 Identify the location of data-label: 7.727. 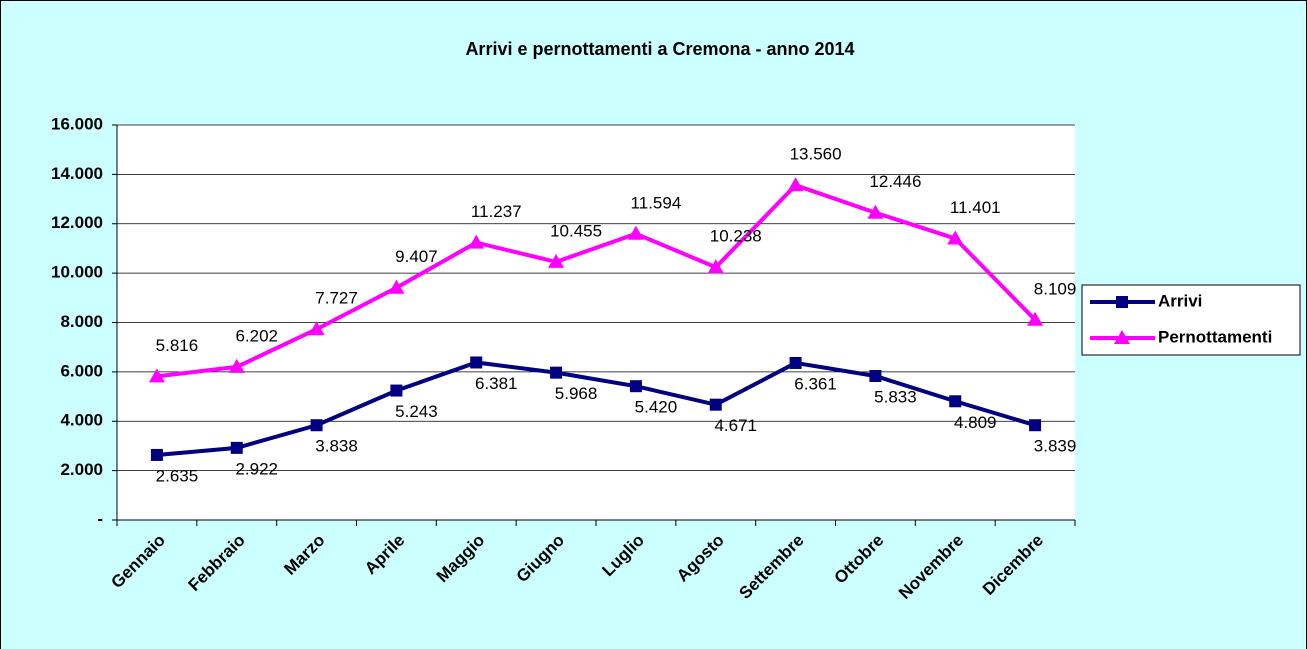
(336, 298).